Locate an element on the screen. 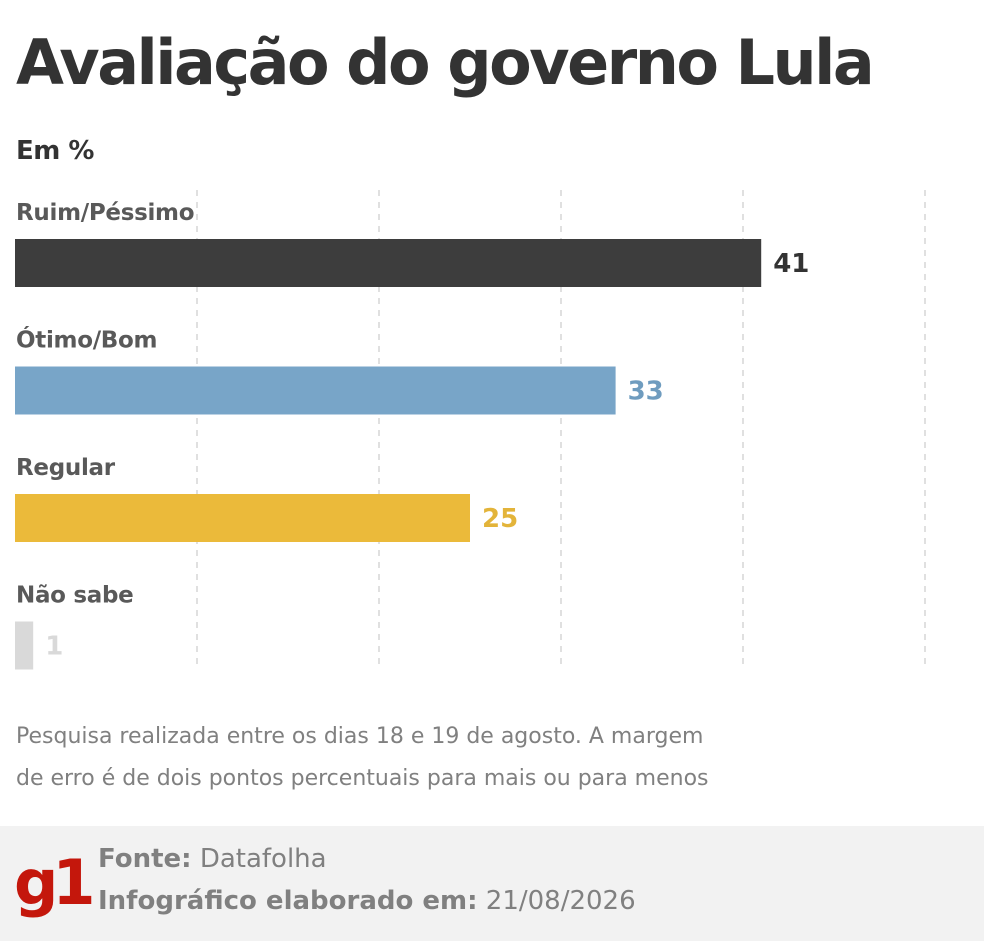  value-label: 25 is located at coordinates (500, 519).